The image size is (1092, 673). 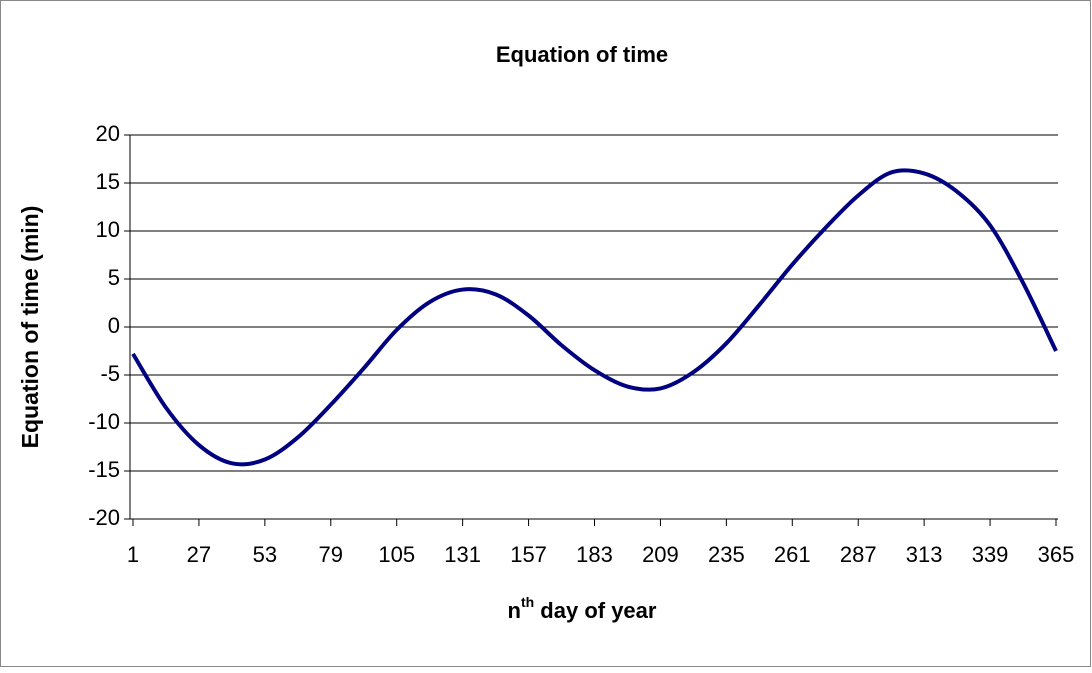 I want to click on y-tick-label: -15, so click(x=104, y=469).